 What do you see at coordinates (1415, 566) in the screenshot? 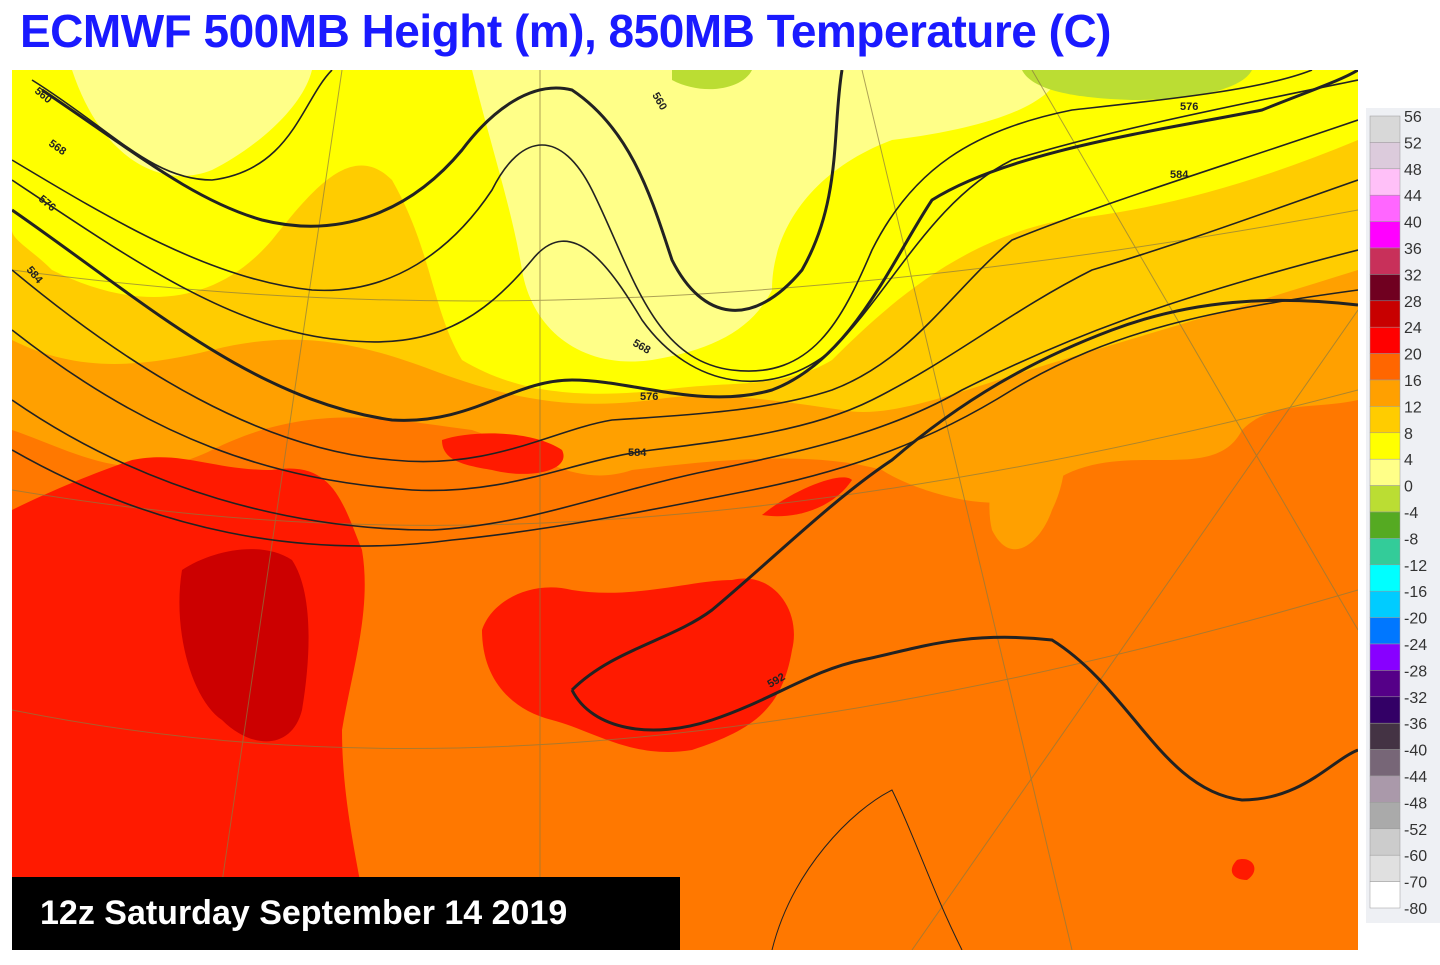
I see `colorbar-label: -12` at bounding box center [1415, 566].